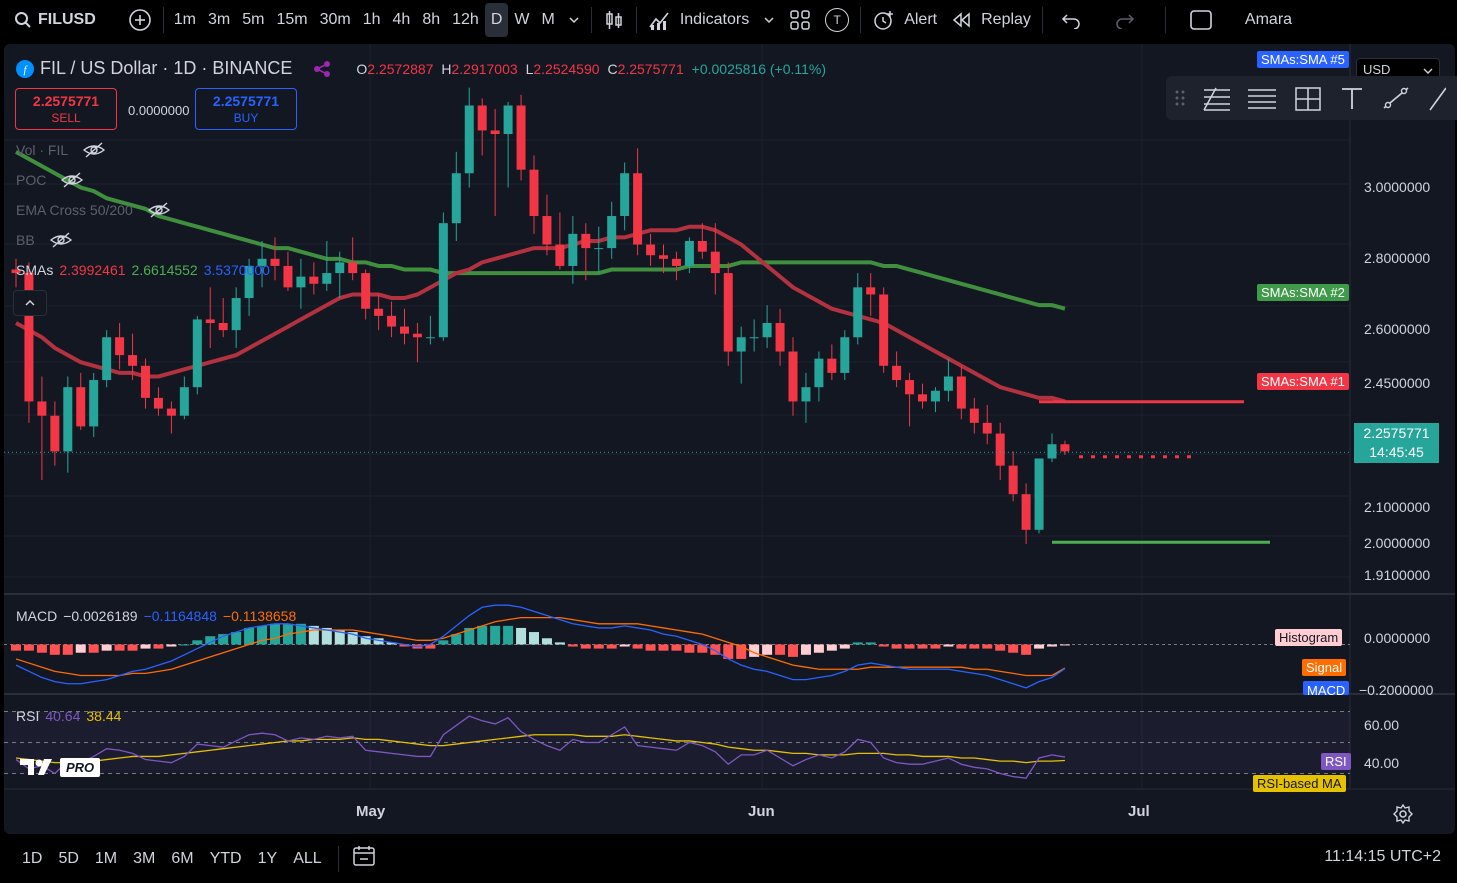 The image size is (1457, 883). What do you see at coordinates (401, 19) in the screenshot?
I see `interval-4h: 4h` at bounding box center [401, 19].